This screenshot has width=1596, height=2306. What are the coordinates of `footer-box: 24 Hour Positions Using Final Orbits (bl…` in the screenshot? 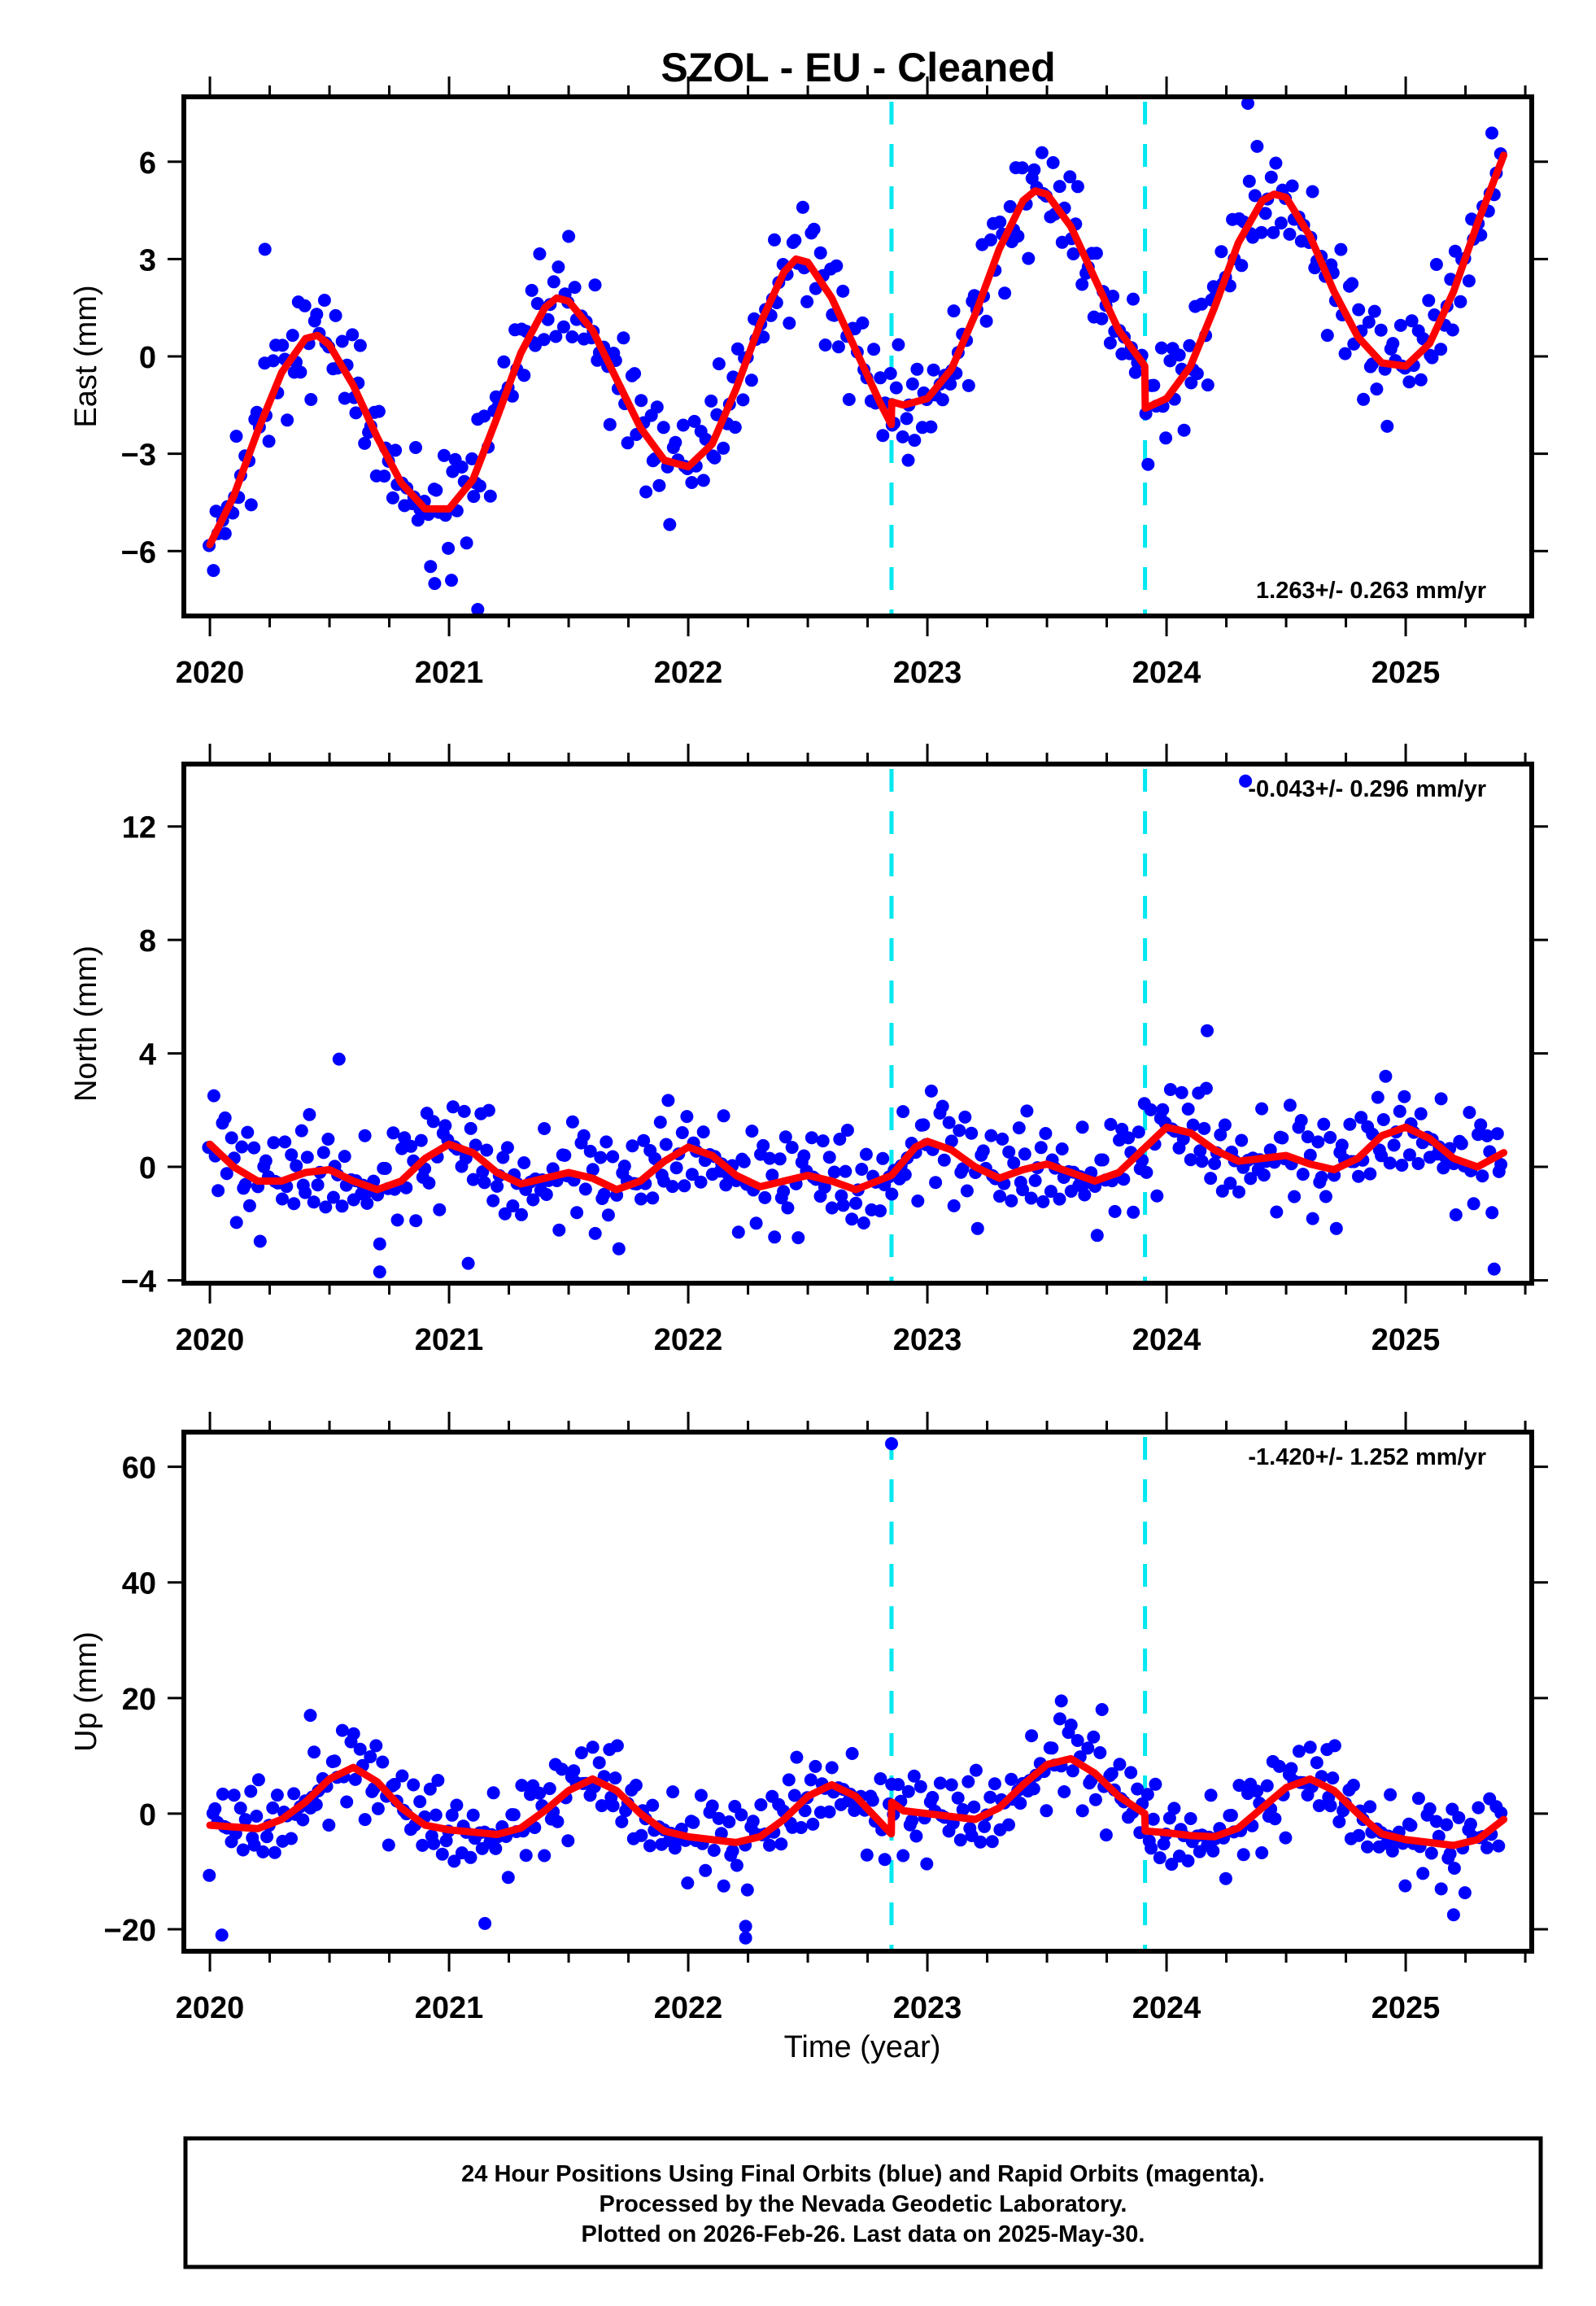 It's located at (863, 2202).